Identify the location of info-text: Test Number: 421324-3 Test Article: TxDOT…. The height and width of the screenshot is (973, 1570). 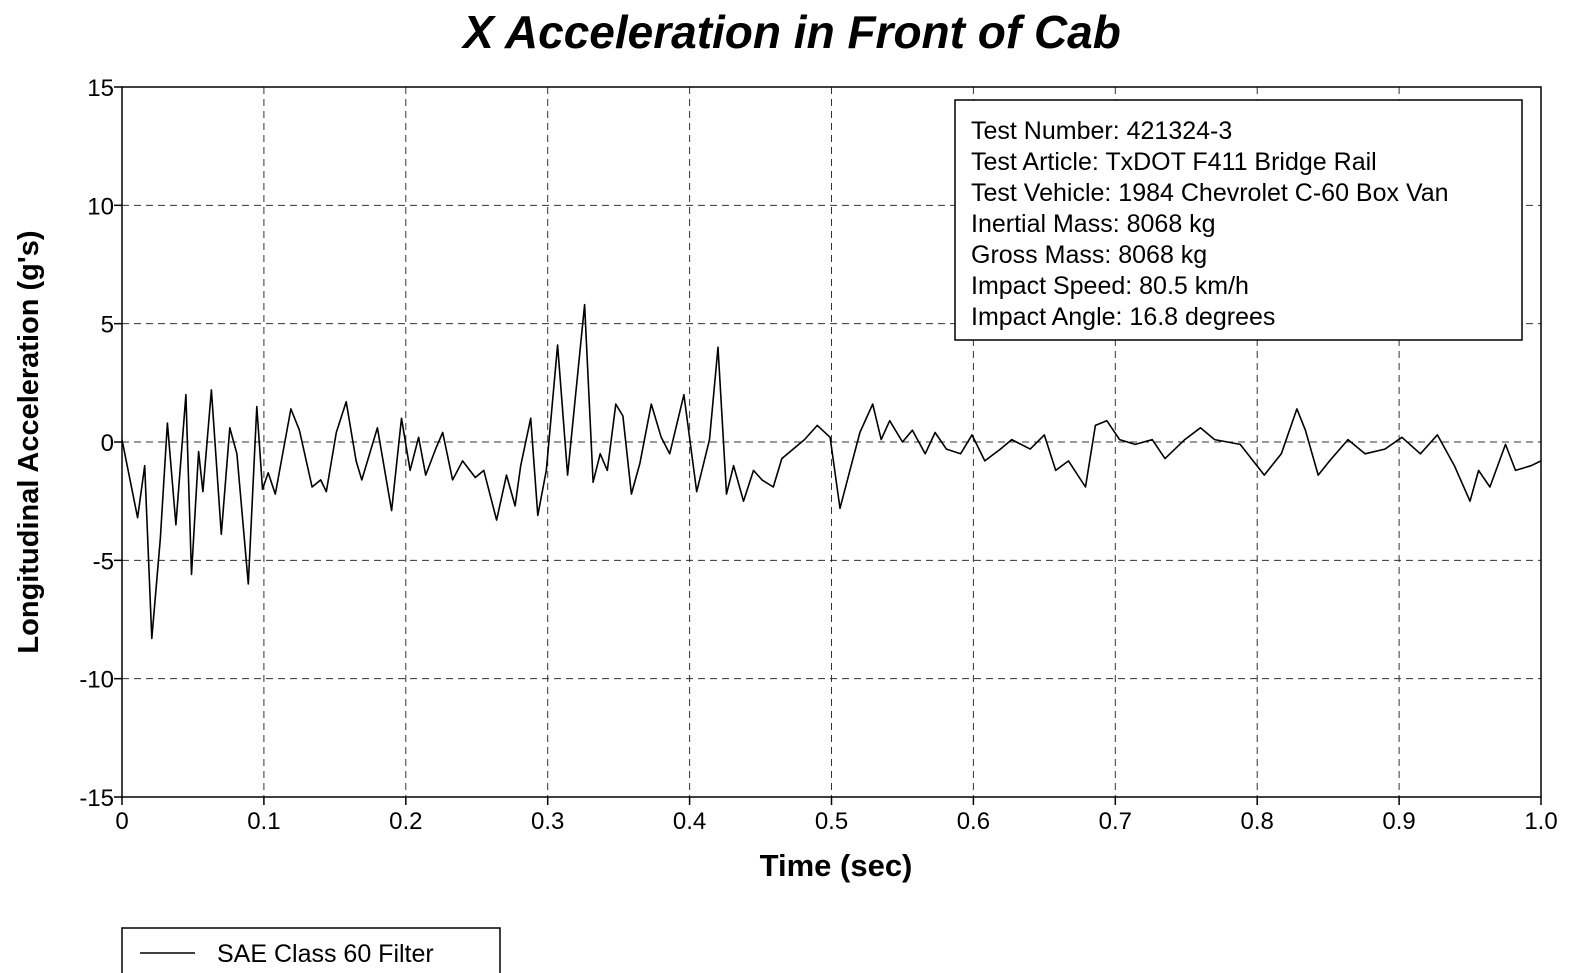
(1210, 224).